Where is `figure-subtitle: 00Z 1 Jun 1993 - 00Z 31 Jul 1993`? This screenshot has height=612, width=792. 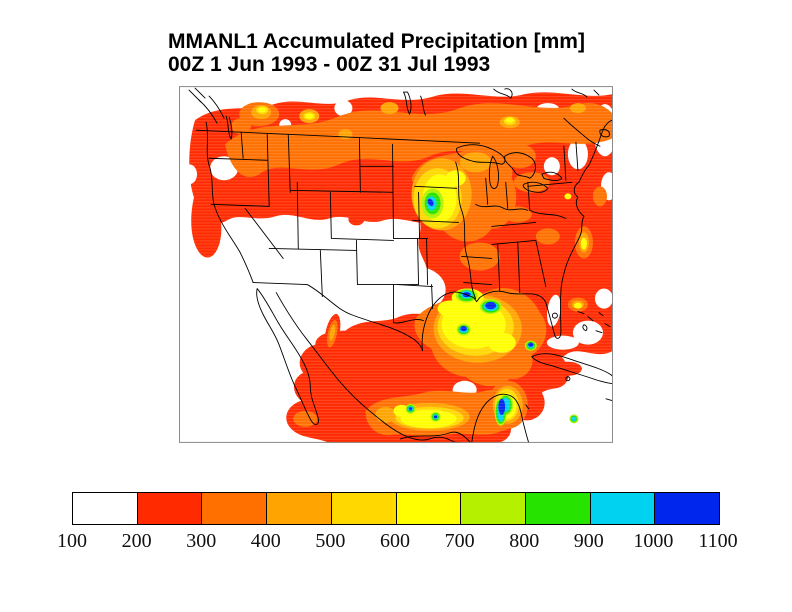
figure-subtitle: 00Z 1 Jun 1993 - 00Z 31 Jul 1993 is located at coordinates (329, 64).